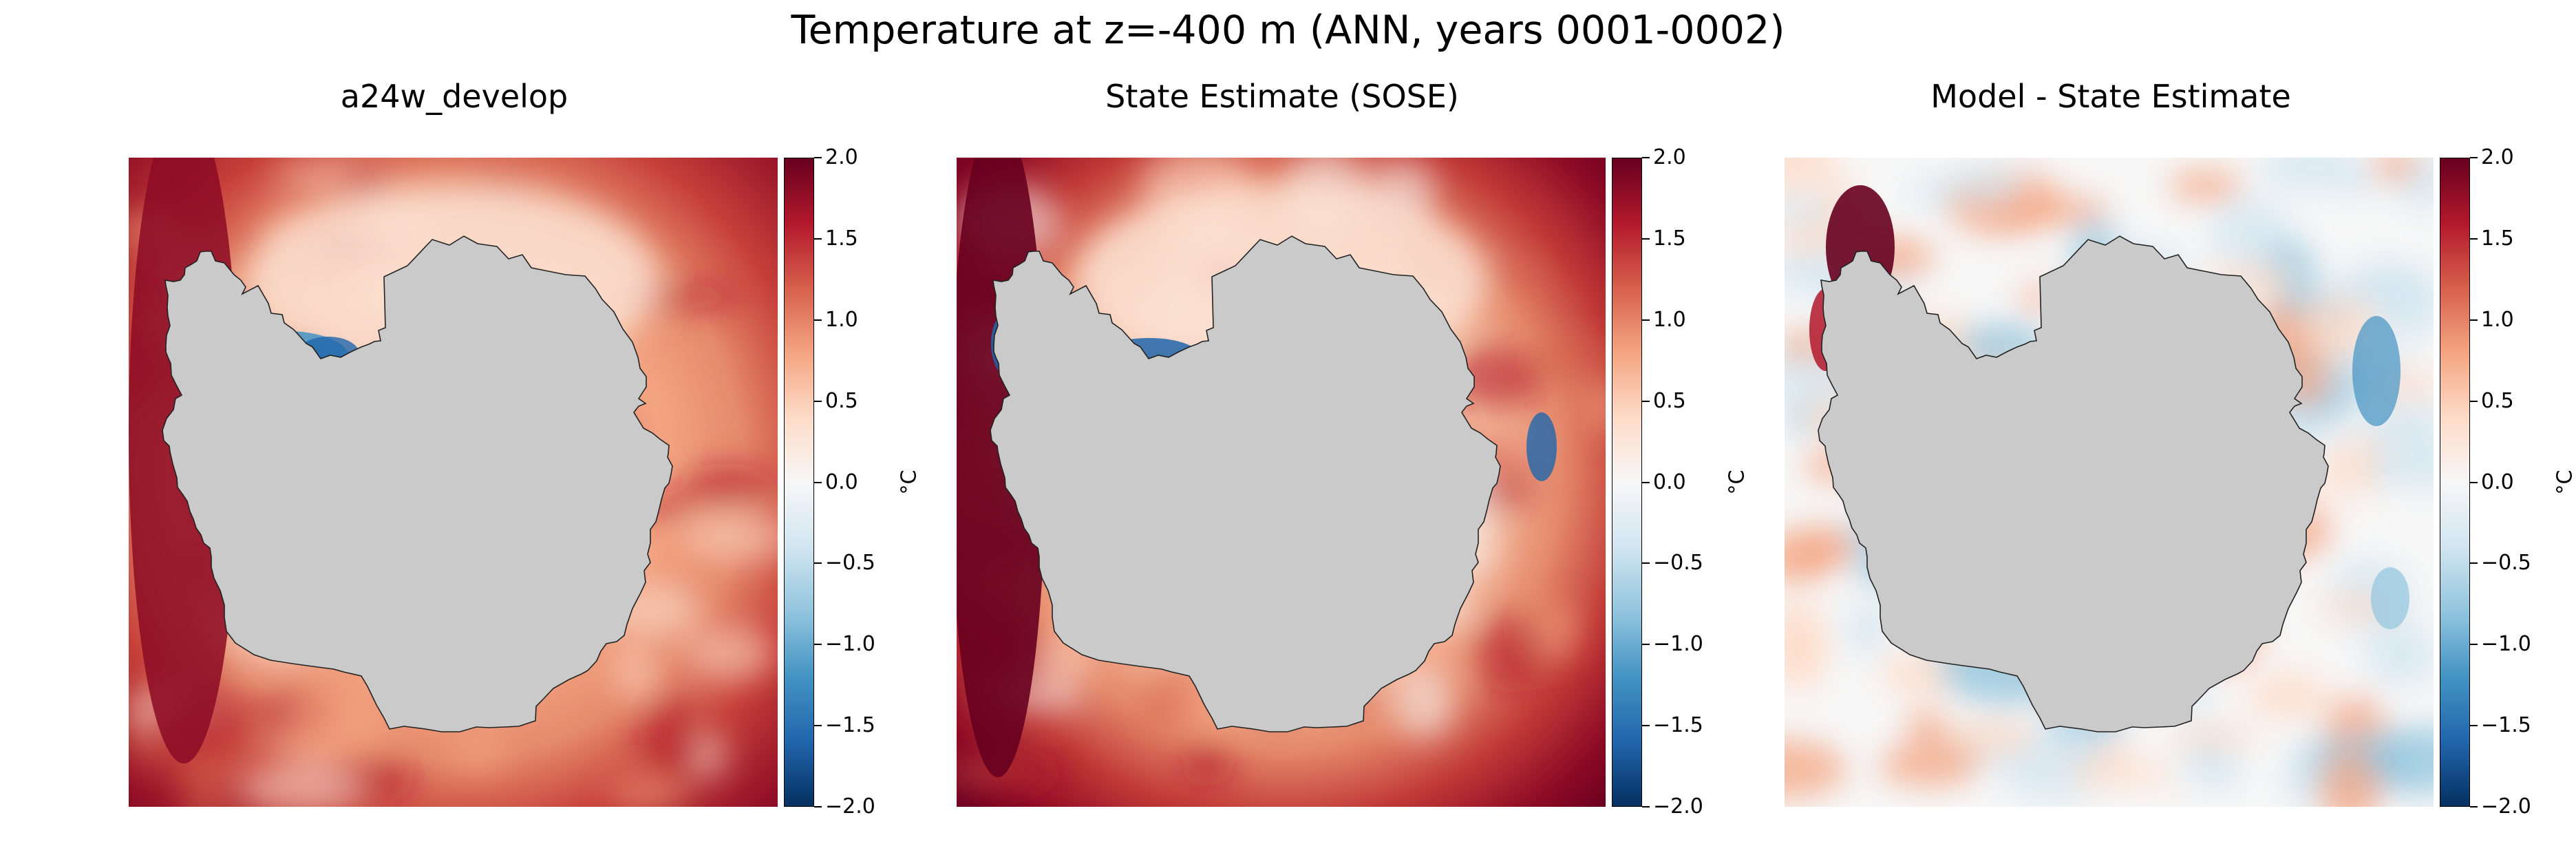 The image size is (2576, 855). I want to click on panel-title: Model - State Estimate, so click(2110, 96).